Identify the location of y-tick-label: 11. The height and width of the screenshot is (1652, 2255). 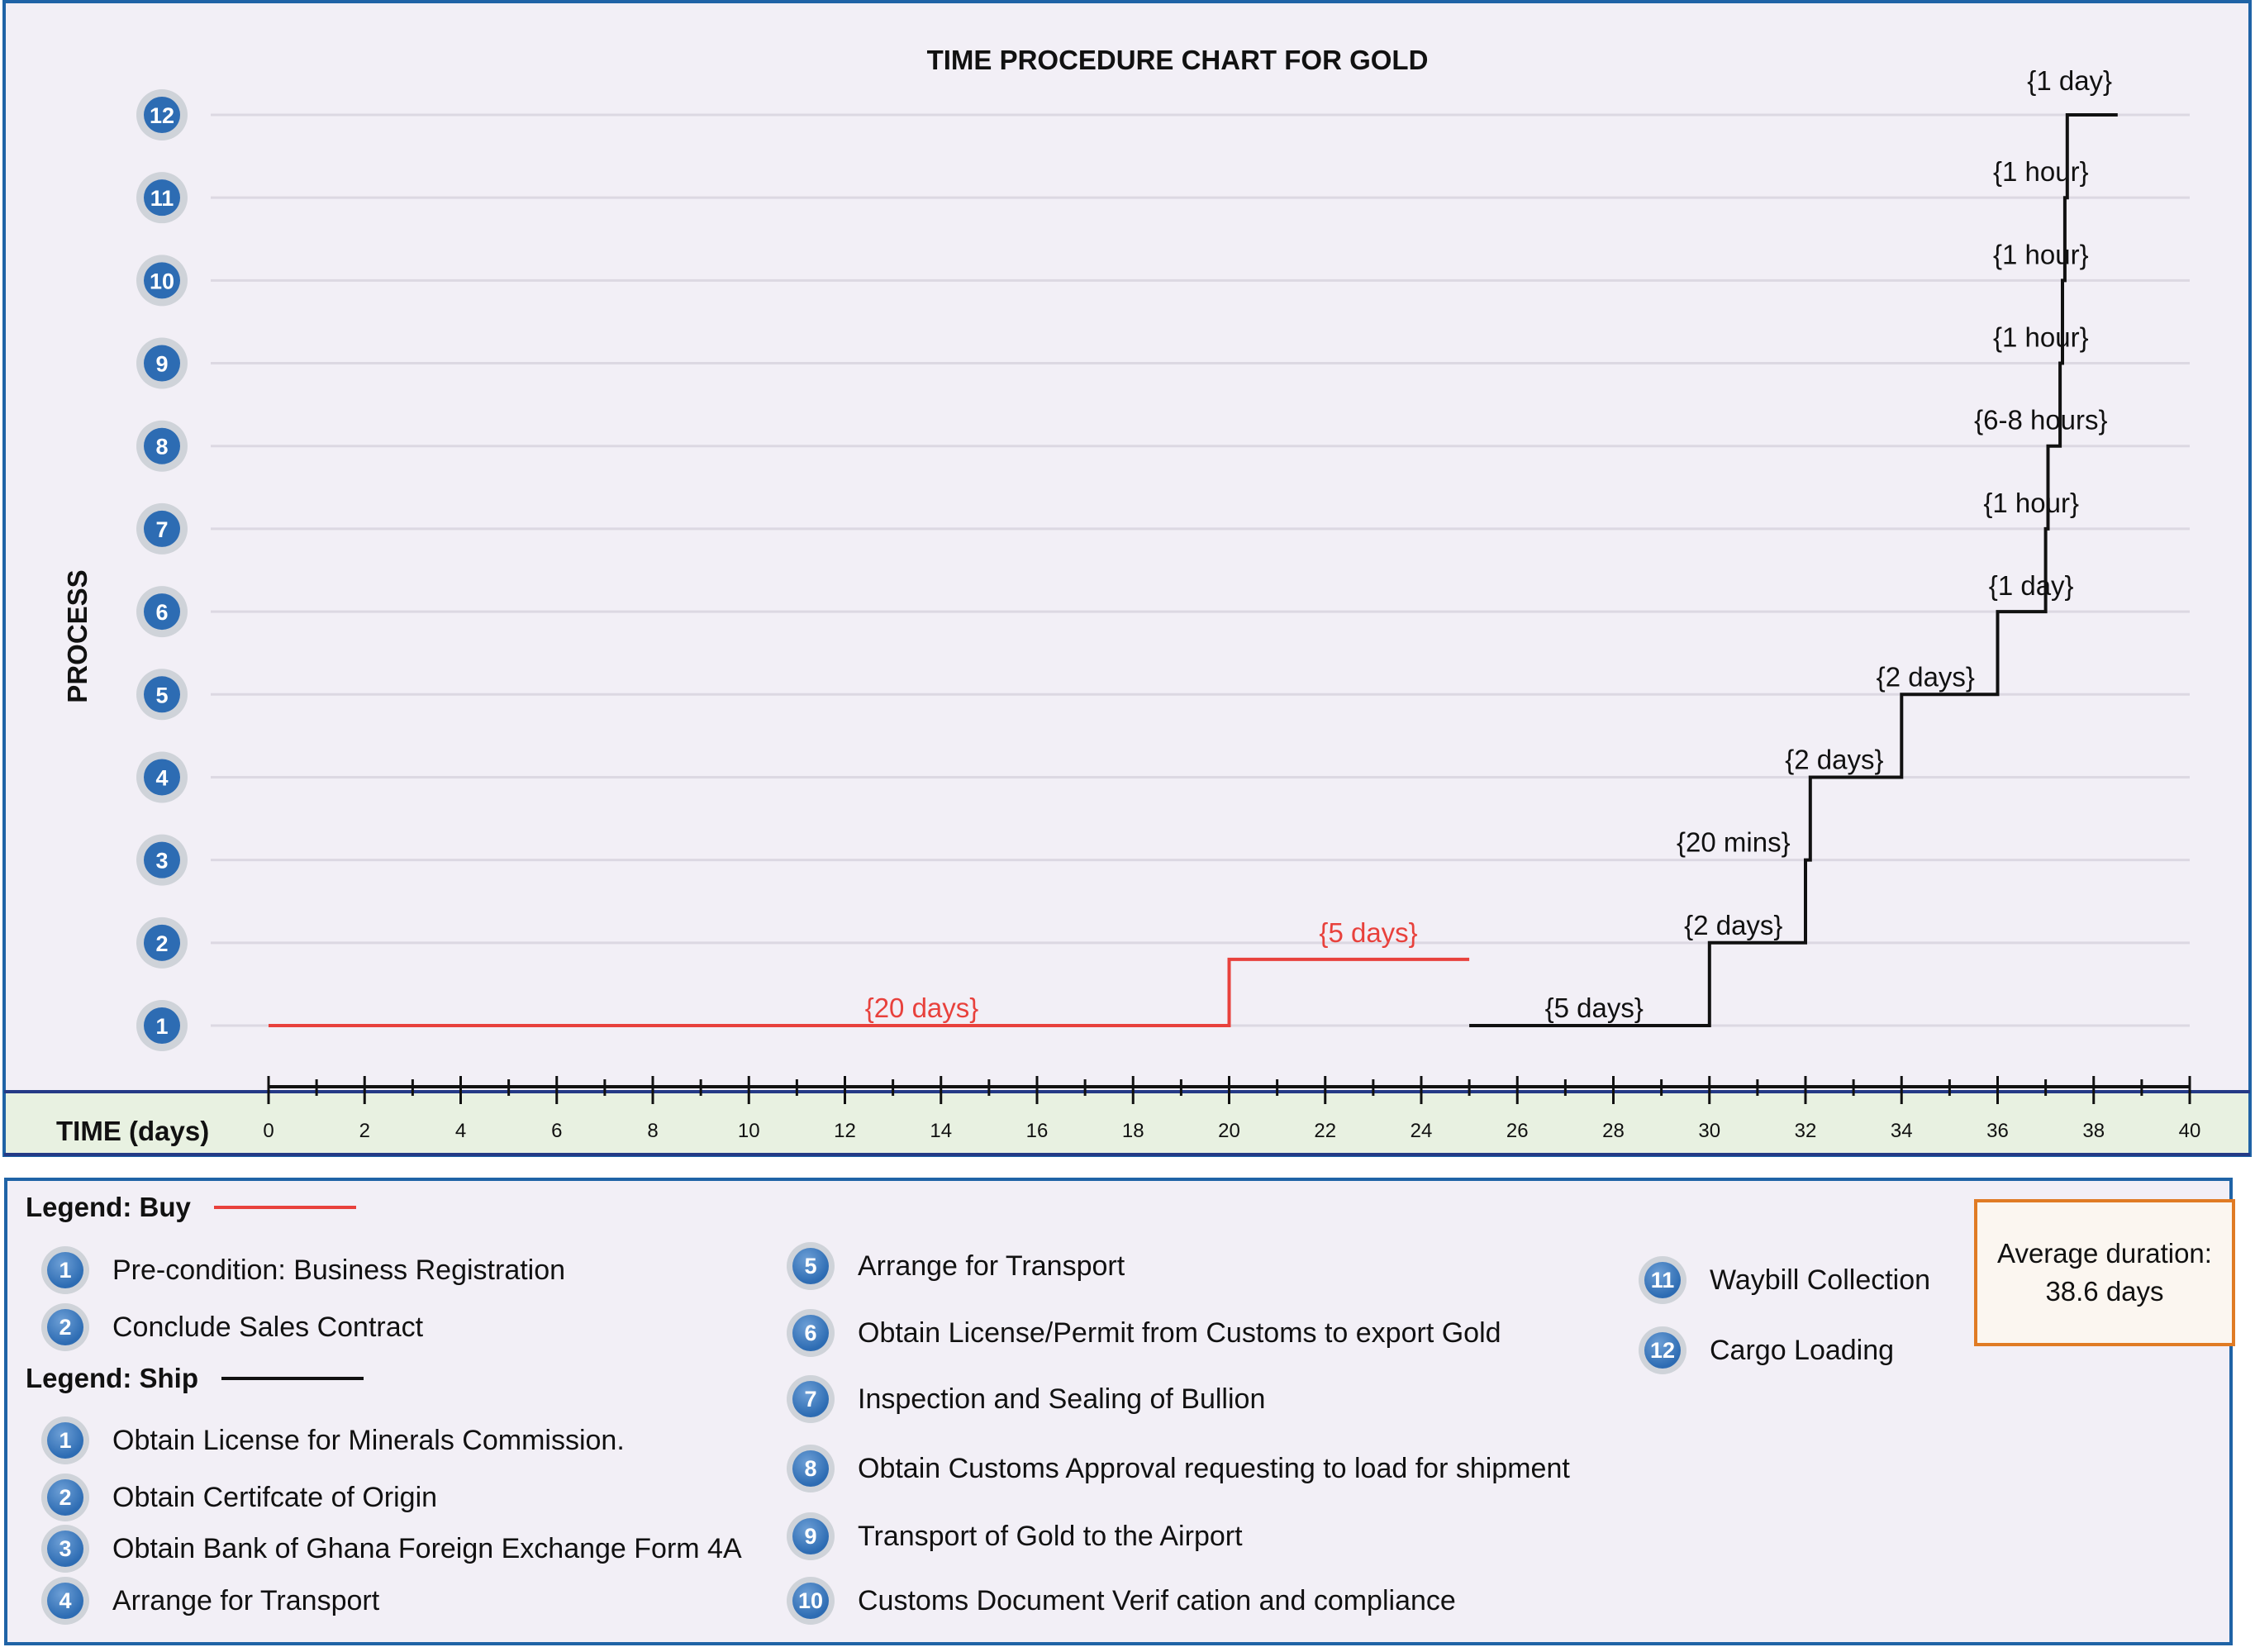
(162, 198).